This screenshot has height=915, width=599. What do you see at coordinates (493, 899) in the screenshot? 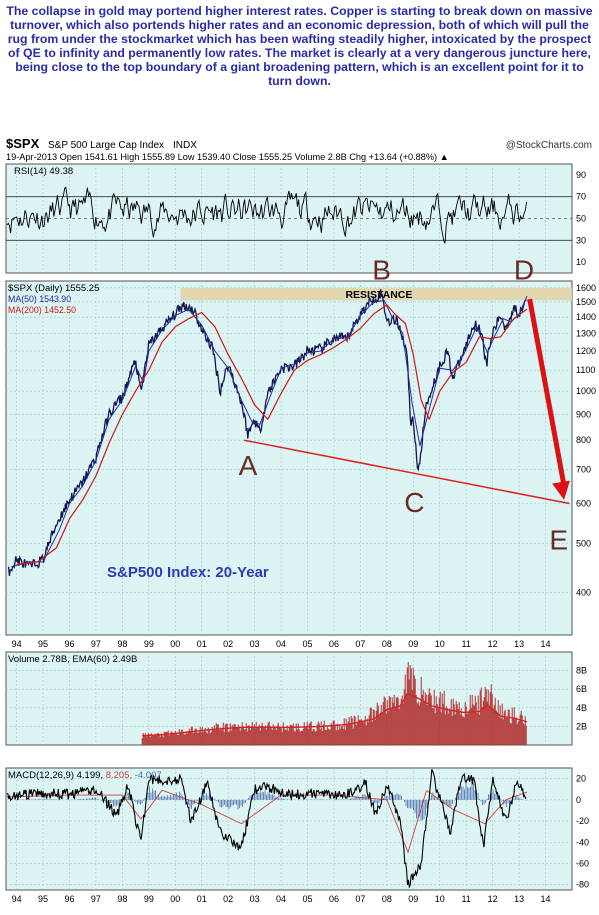
I see `macd-x-tick: 12` at bounding box center [493, 899].